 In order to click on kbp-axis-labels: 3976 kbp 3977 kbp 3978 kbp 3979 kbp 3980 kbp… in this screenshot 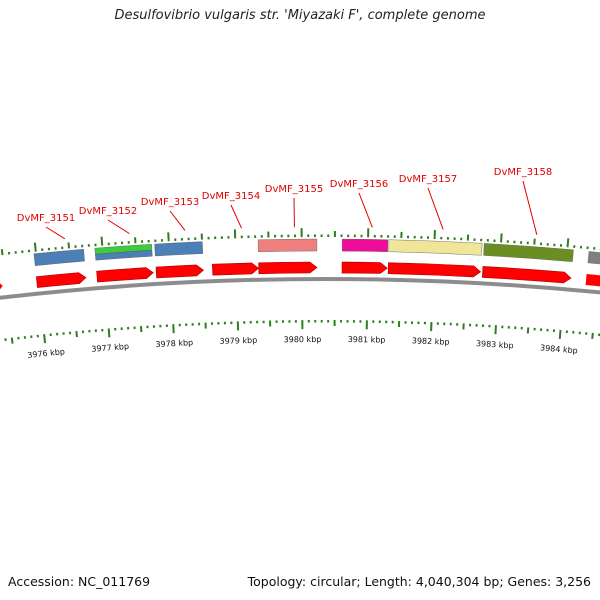, I will do `click(302, 347)`.